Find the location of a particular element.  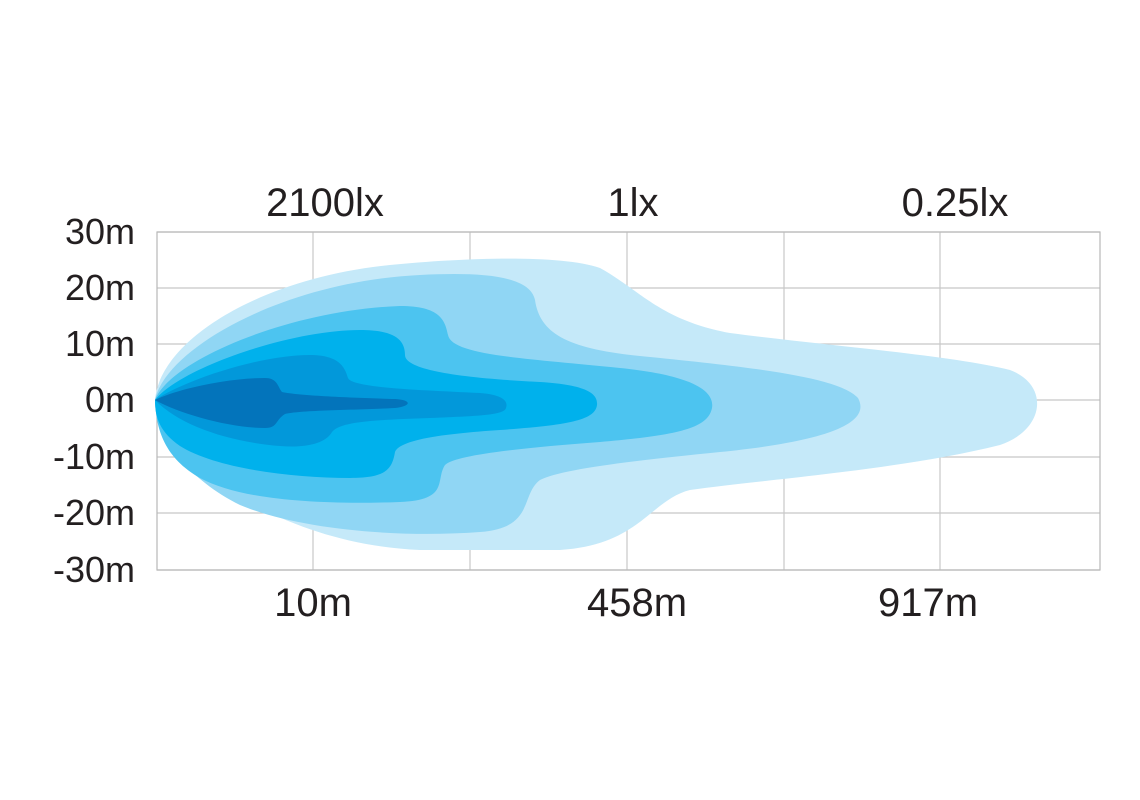

y-axis-labels: 30m 20m 10m 0m -10m -20m -30m is located at coordinates (94, 400).